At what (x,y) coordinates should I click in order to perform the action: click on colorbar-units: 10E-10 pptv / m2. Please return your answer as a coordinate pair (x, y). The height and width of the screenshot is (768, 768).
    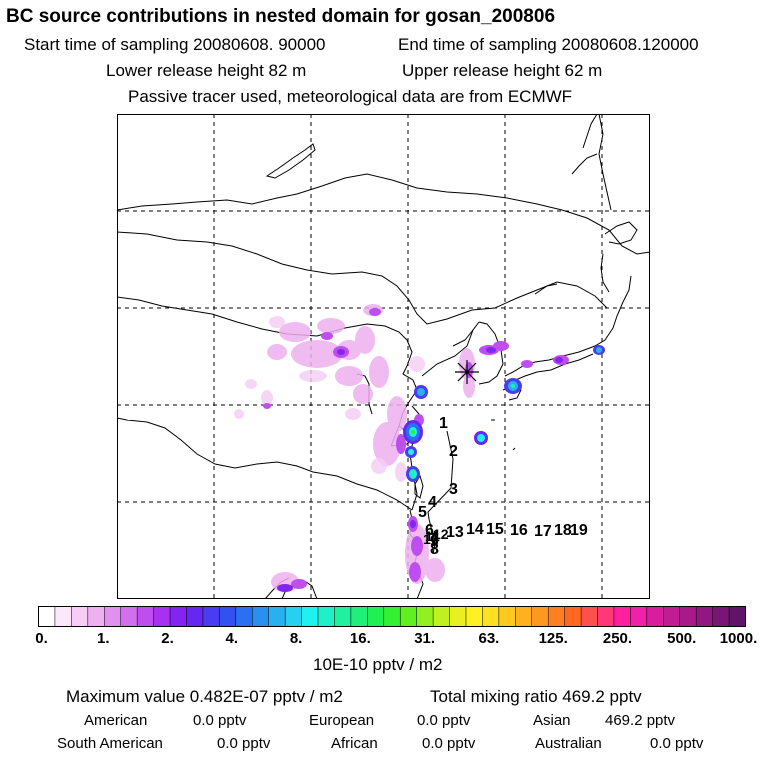
    Looking at the image, I should click on (378, 664).